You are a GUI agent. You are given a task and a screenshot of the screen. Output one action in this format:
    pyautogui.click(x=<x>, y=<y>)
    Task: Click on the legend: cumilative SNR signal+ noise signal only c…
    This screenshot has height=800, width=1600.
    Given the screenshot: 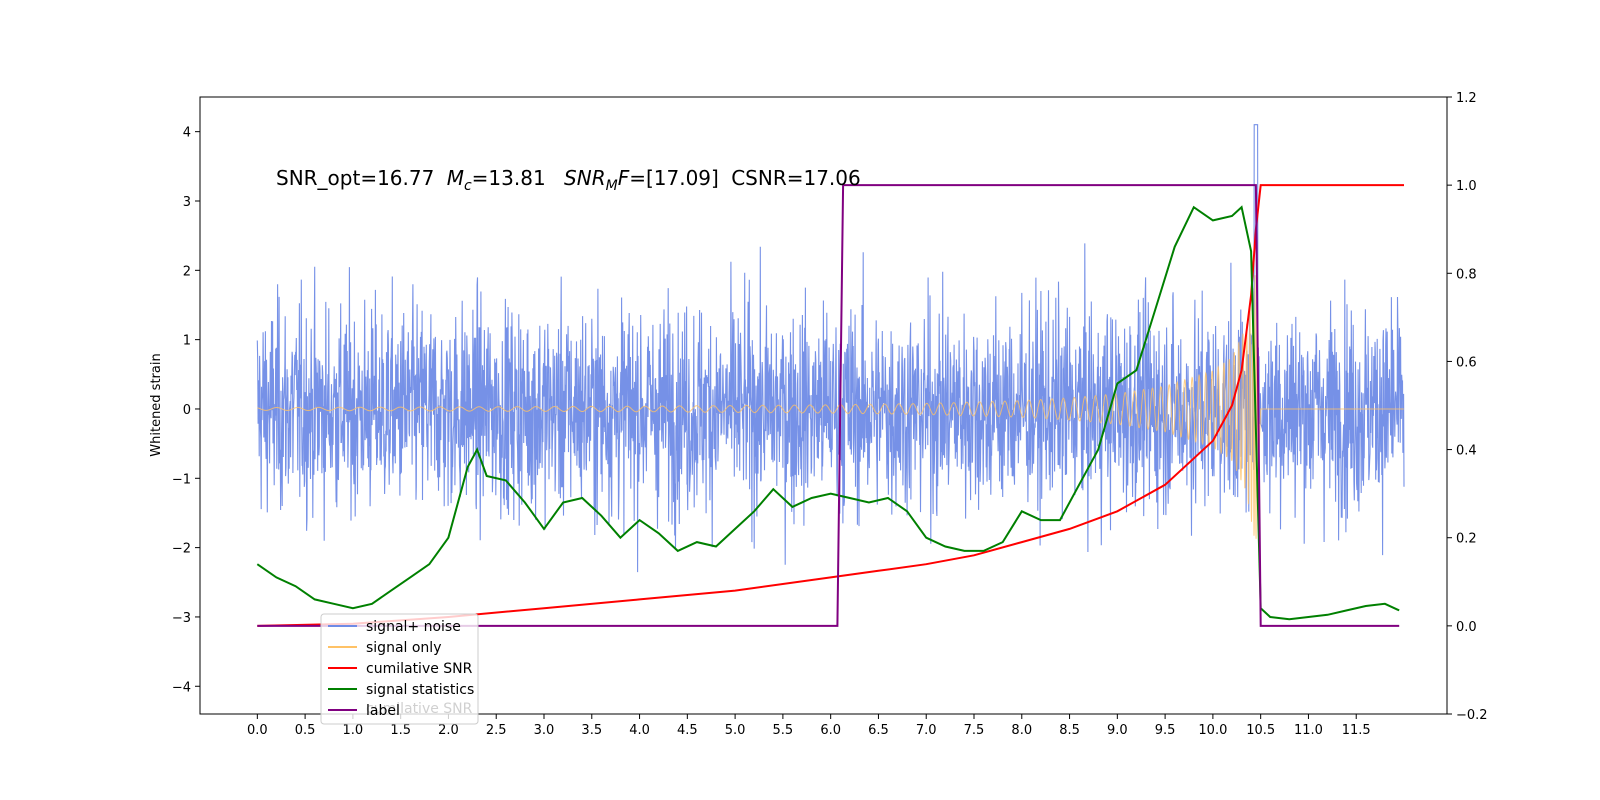 What is the action you would take?
    pyautogui.click(x=399, y=669)
    